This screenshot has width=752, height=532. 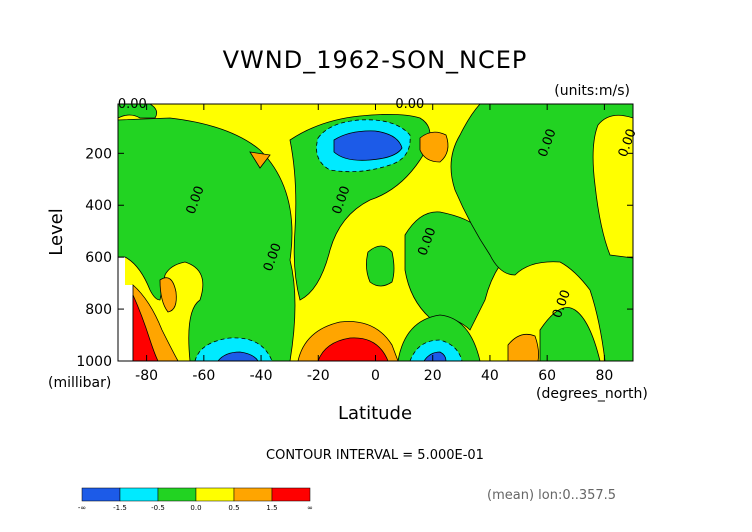 I want to click on y-tick-label: 800, so click(x=98, y=310).